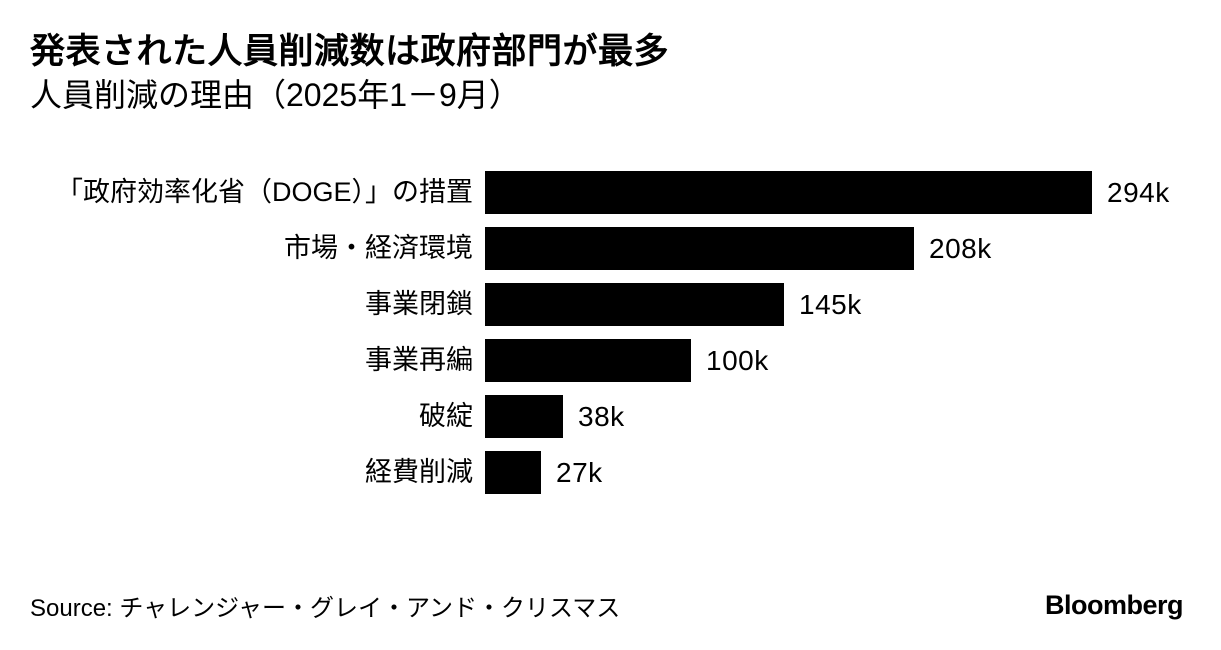 The width and height of the screenshot is (1221, 650). What do you see at coordinates (737, 360) in the screenshot?
I see `value-label: 100k` at bounding box center [737, 360].